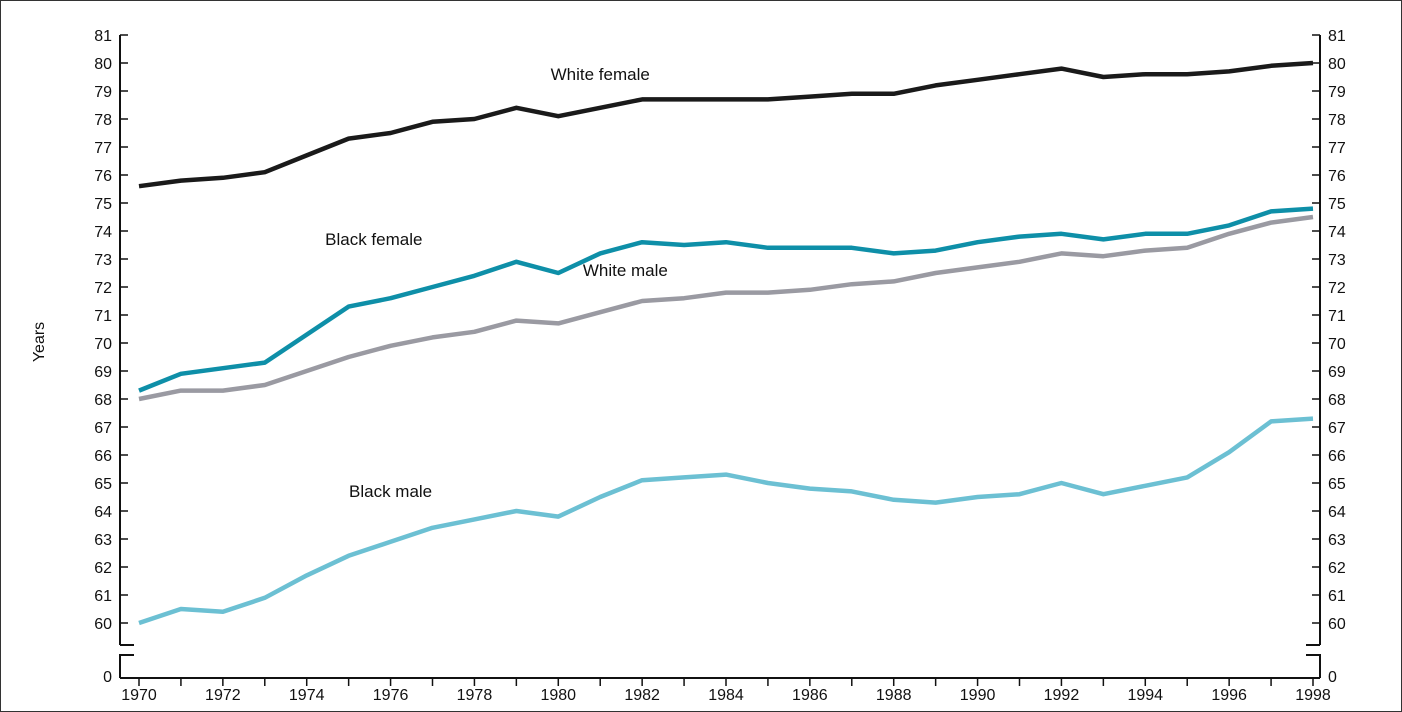 This screenshot has height=712, width=1402. Describe the element at coordinates (1337, 568) in the screenshot. I see `y-tick-label-right: 62` at that location.